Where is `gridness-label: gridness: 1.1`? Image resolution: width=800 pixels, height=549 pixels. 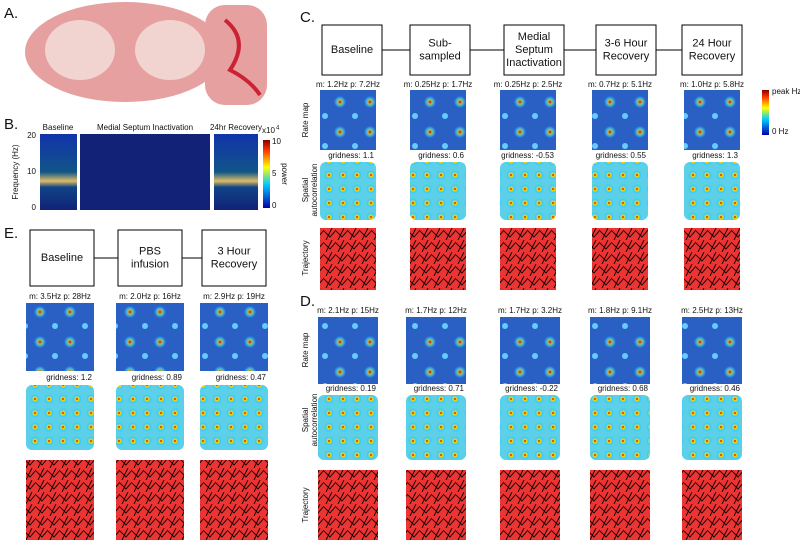 gridness-label: gridness: 1.1 is located at coordinates (351, 155).